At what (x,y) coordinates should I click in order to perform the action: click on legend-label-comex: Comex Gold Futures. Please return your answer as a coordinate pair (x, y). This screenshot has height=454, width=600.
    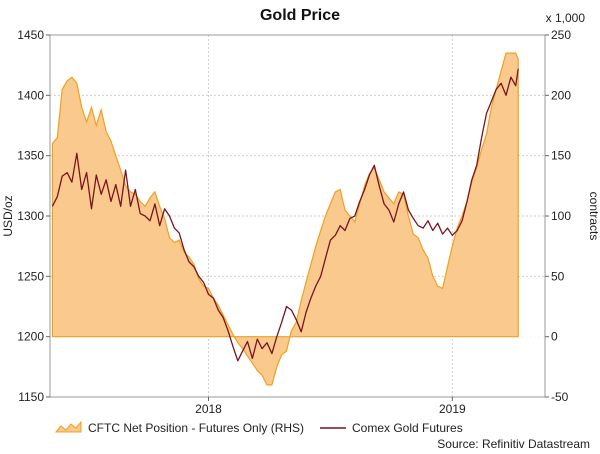
    Looking at the image, I should click on (407, 428).